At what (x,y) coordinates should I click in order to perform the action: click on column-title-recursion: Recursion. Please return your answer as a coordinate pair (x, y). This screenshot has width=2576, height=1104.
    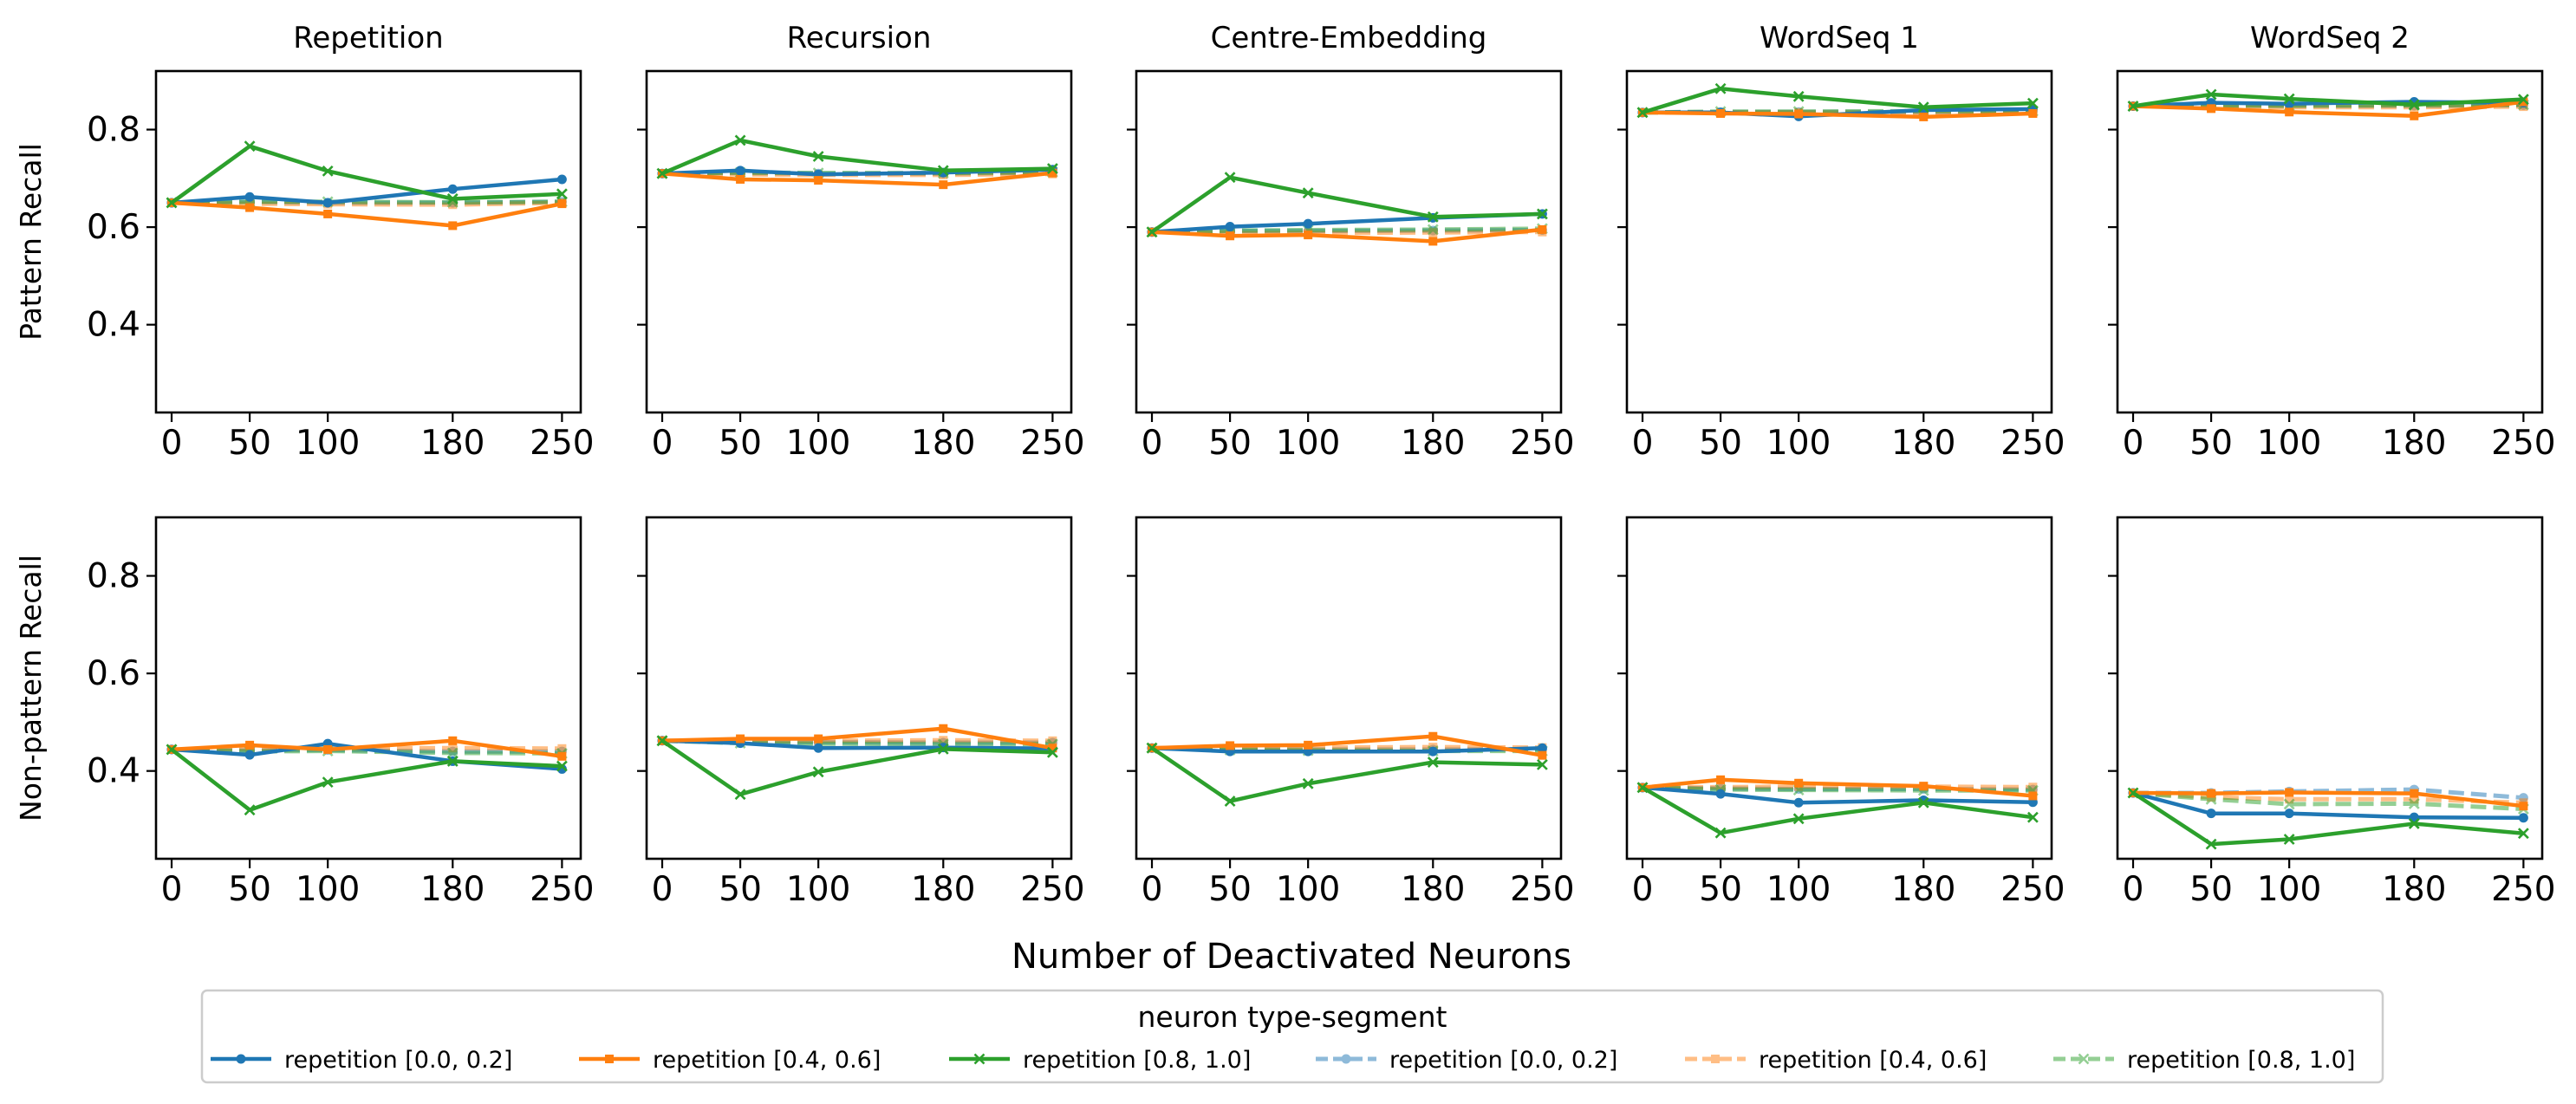
    Looking at the image, I should click on (859, 38).